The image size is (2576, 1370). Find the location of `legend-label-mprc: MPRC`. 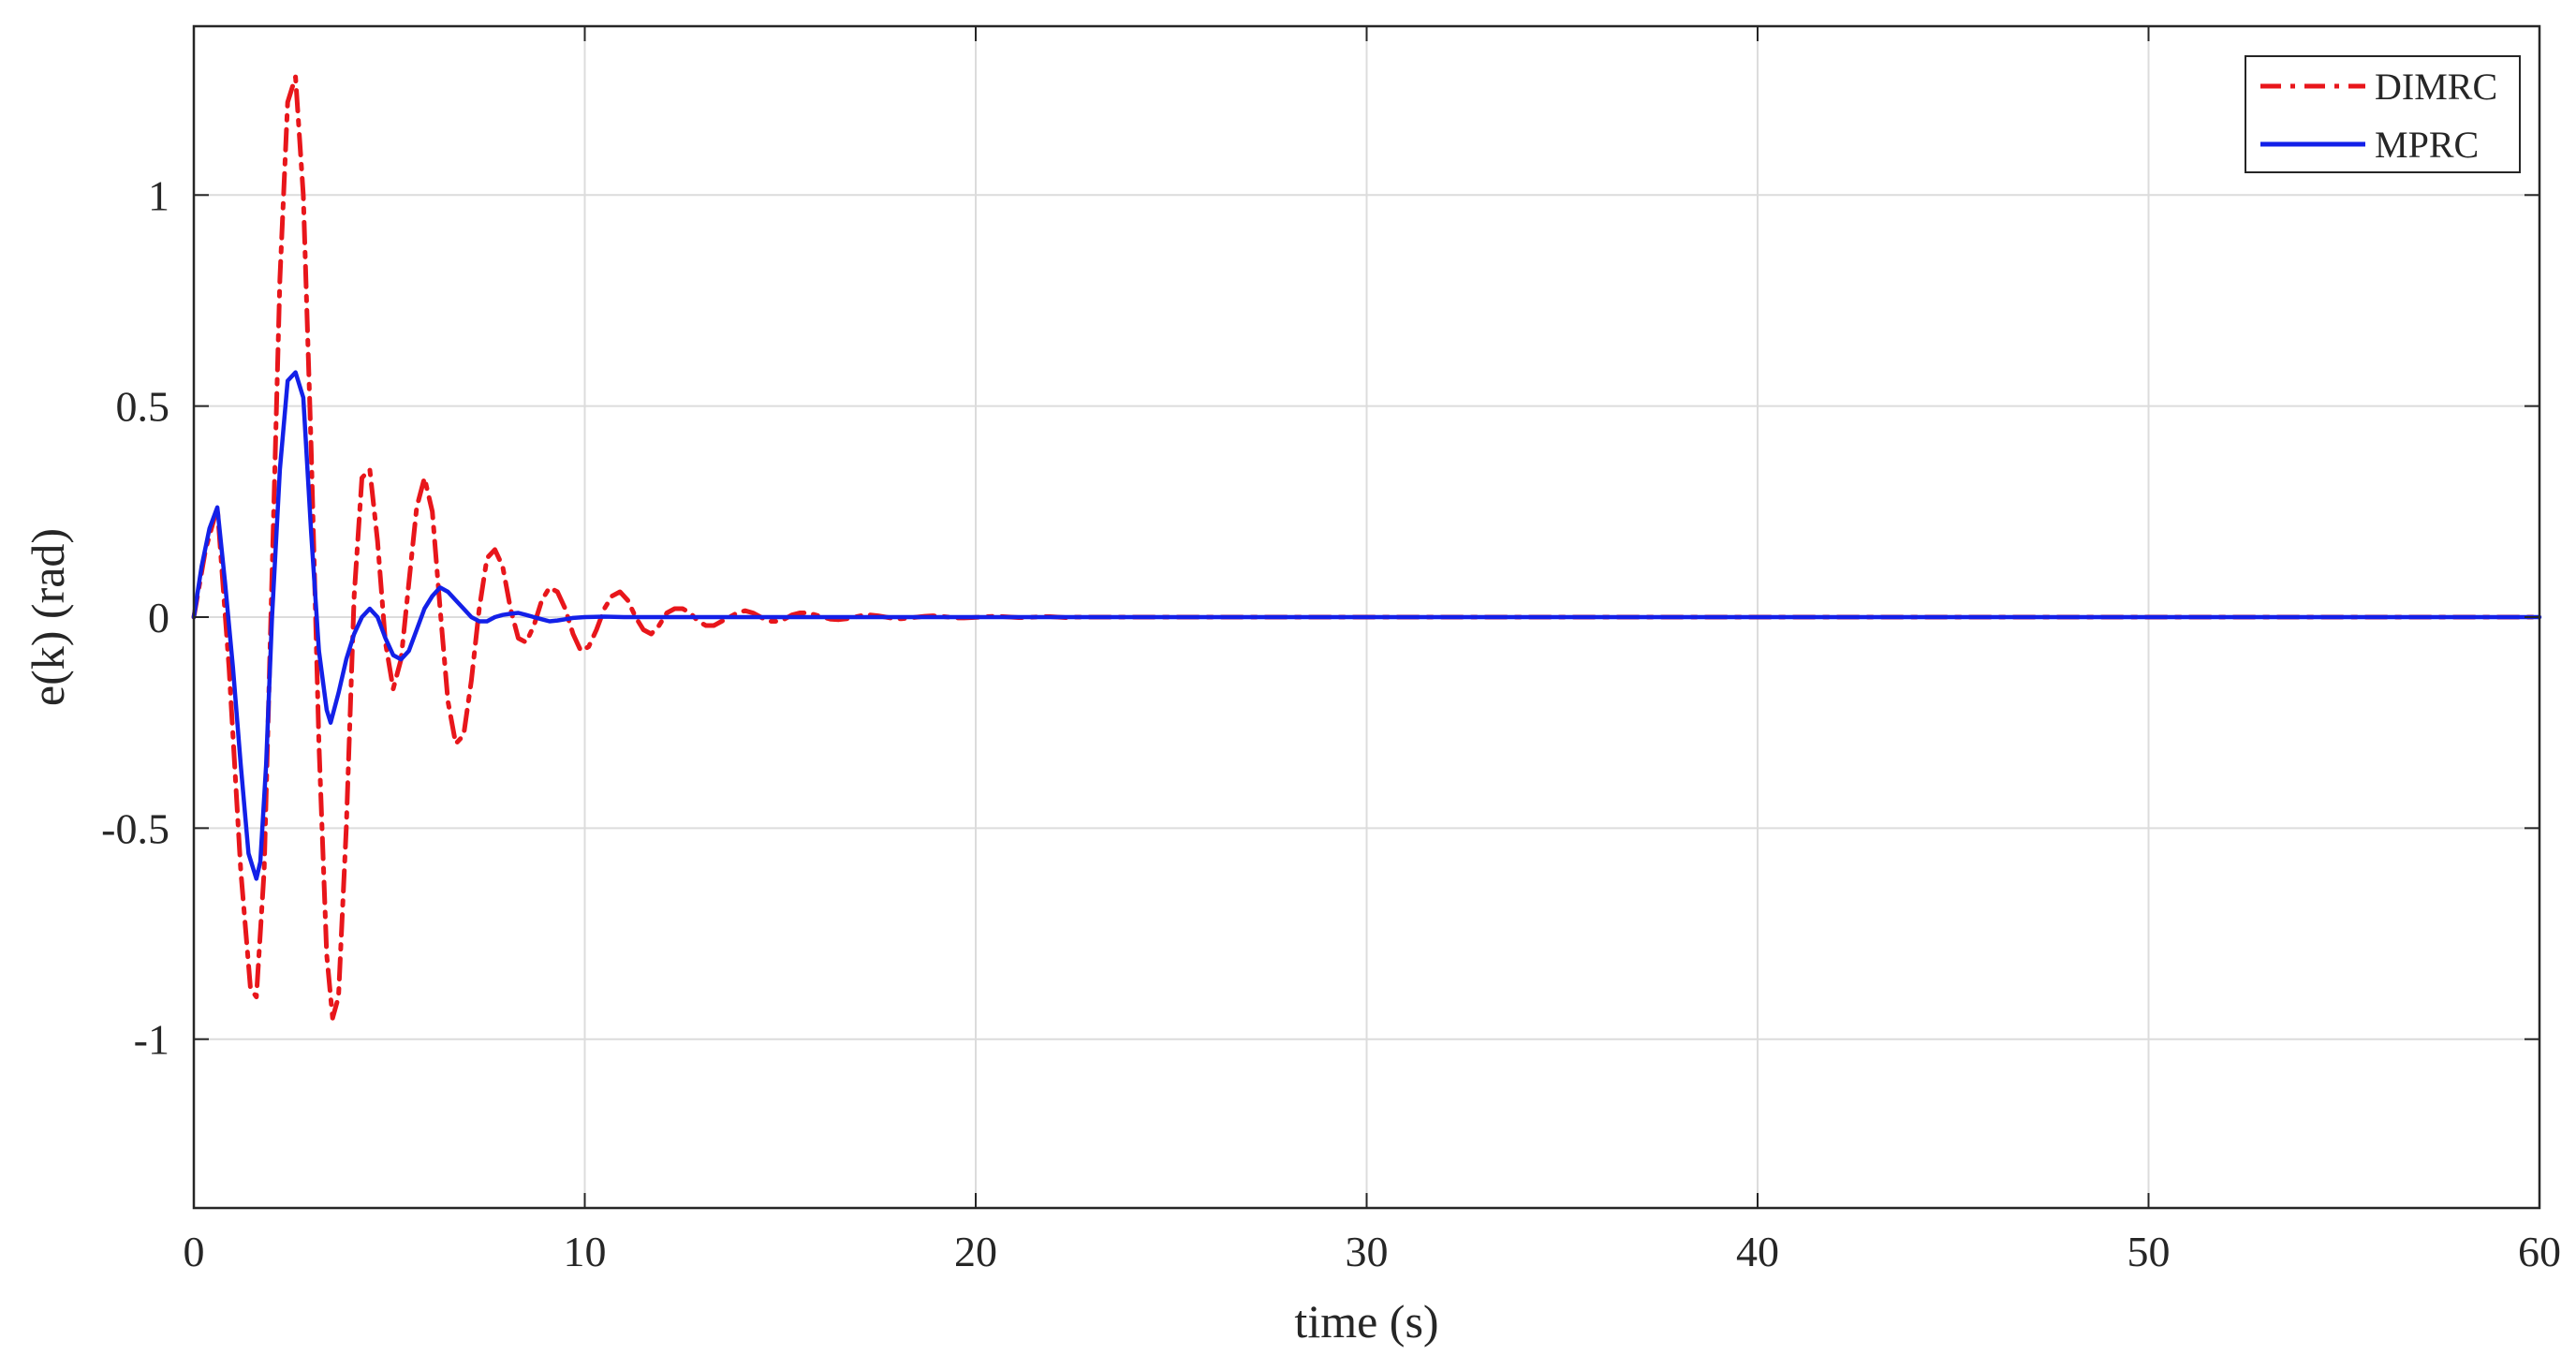

legend-label-mprc: MPRC is located at coordinates (2427, 145).